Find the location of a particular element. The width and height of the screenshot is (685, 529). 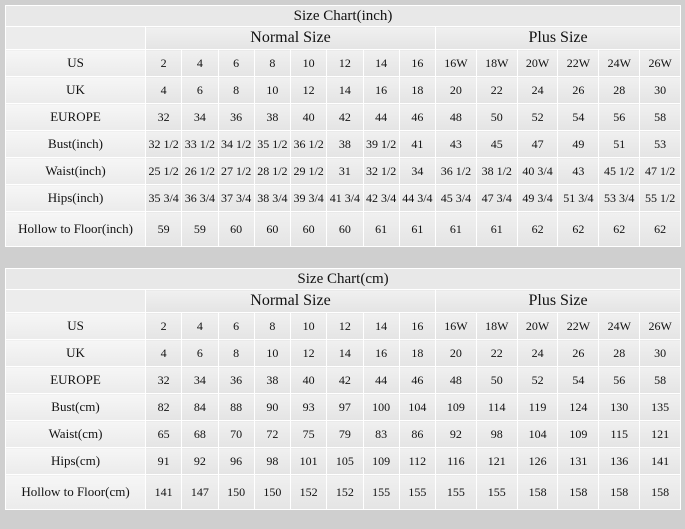

size-cell: 98 is located at coordinates (272, 461).